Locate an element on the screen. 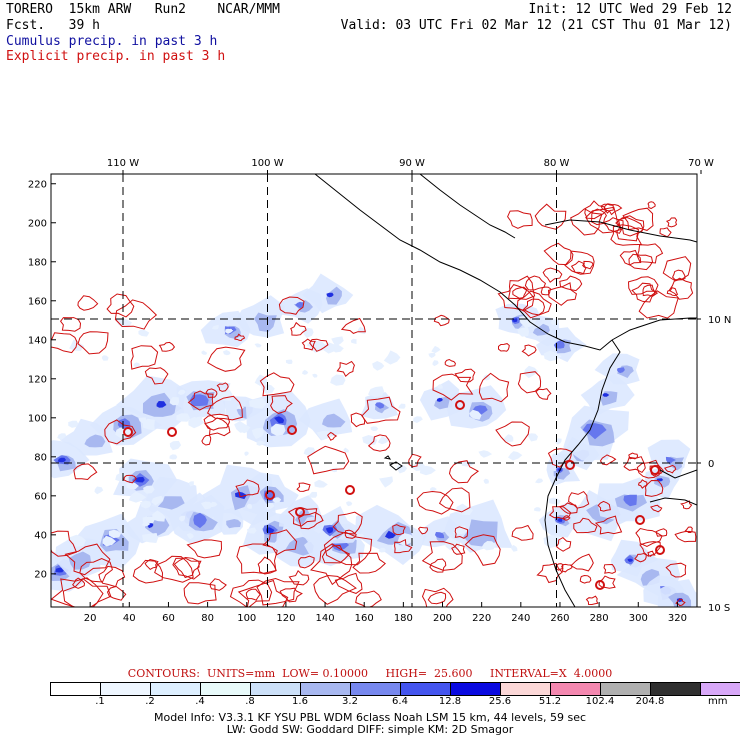 The image size is (740, 740). colorbar-label: 1.6 is located at coordinates (300, 701).